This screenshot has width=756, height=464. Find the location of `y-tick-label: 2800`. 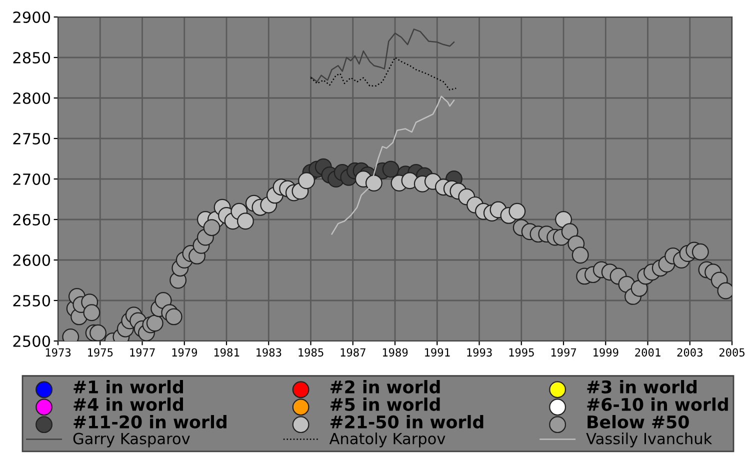

y-tick-label: 2800 is located at coordinates (31, 98).